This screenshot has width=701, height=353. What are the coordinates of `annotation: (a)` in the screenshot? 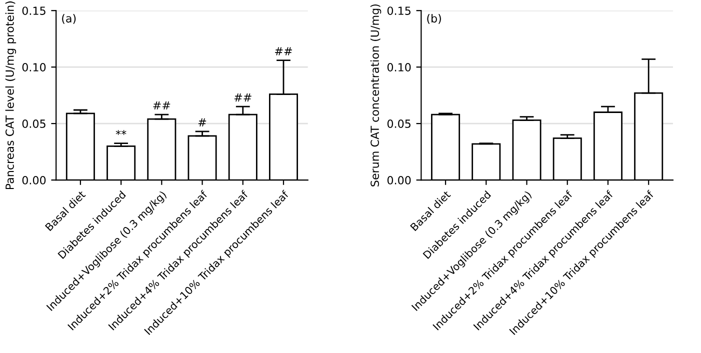 It's located at (69, 19).